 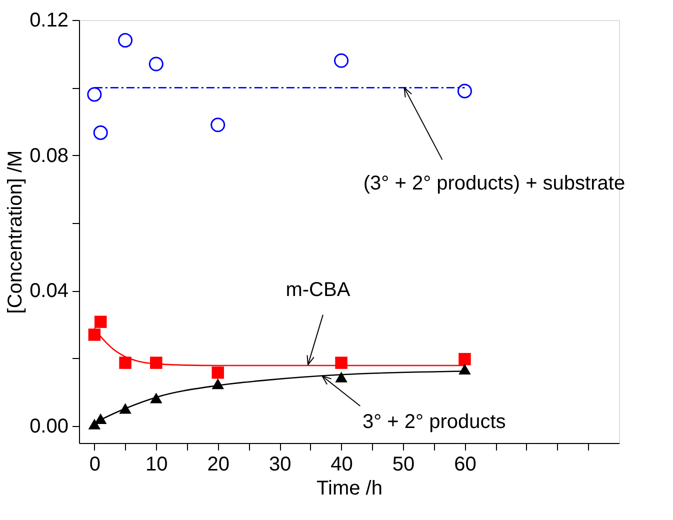 I want to click on x-tick-label: 50, so click(x=403, y=465).